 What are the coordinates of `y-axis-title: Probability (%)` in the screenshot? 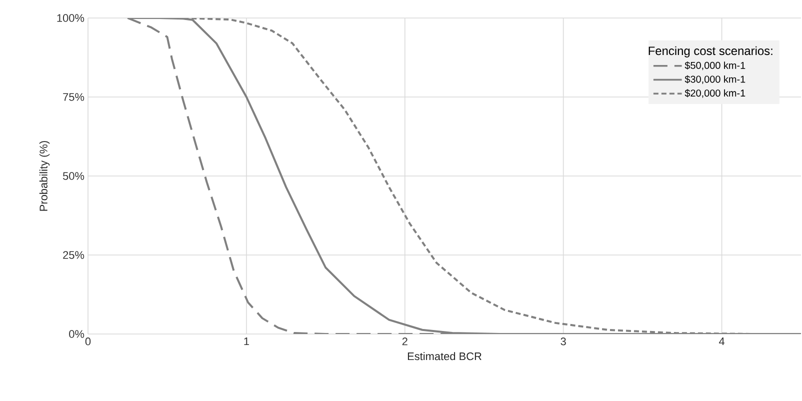 It's located at (44, 176).